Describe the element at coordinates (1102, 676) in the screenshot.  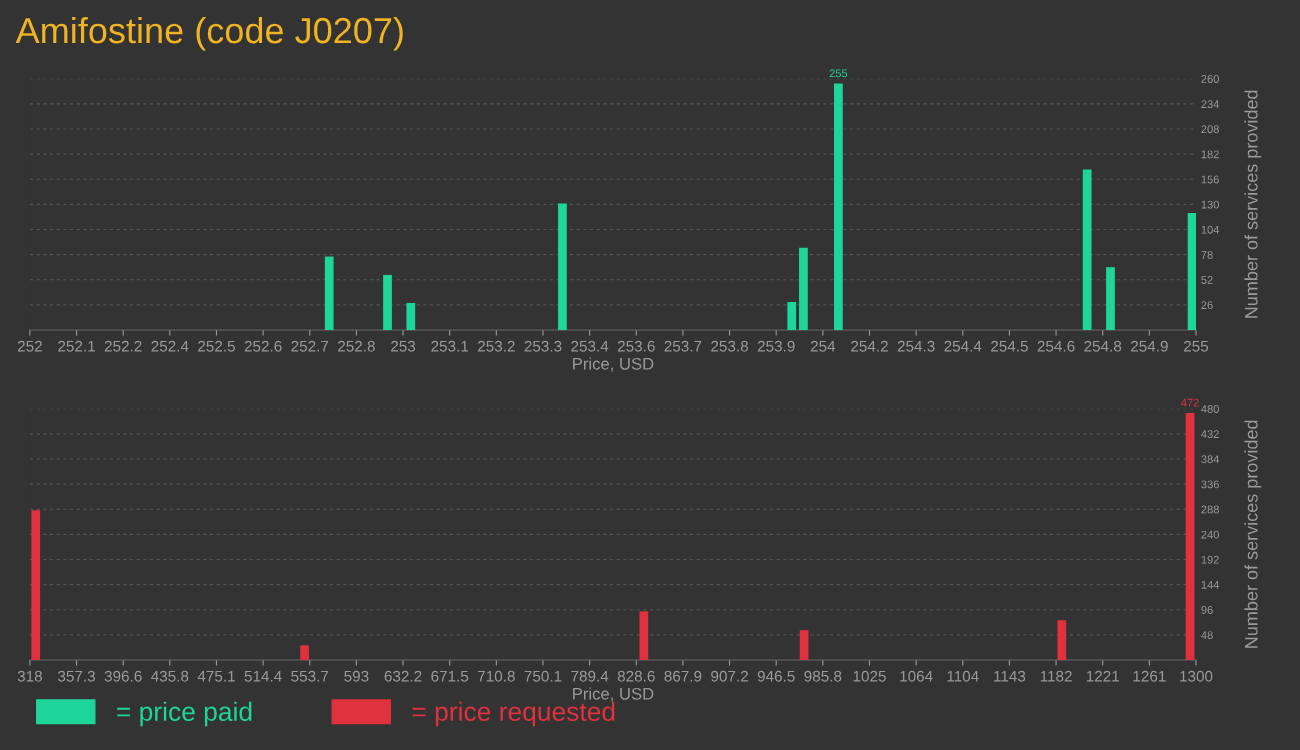
I see `x-tick-label: 1221` at that location.